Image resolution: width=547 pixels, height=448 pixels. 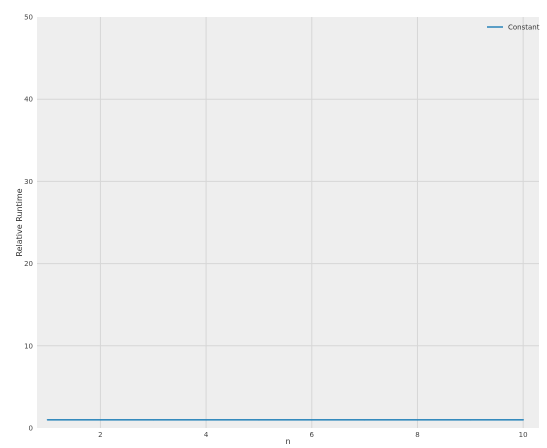 I want to click on x-tick-label: 4, so click(x=206, y=435).